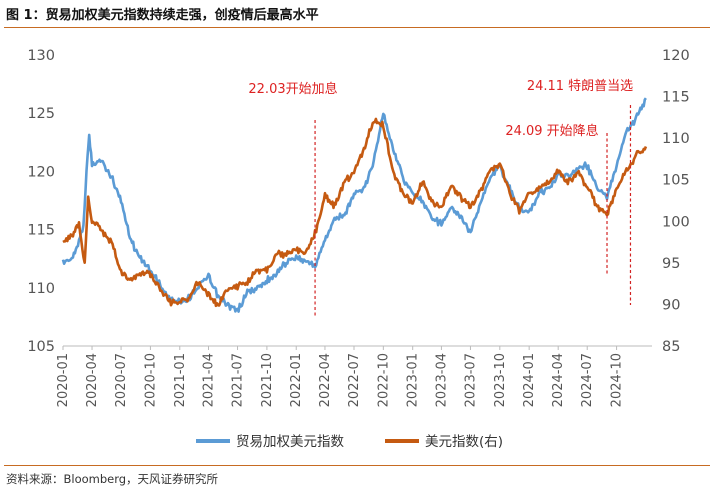 Image resolution: width=714 pixels, height=495 pixels. Describe the element at coordinates (441, 380) in the screenshot. I see `x-tick-label: 2023-04` at that location.